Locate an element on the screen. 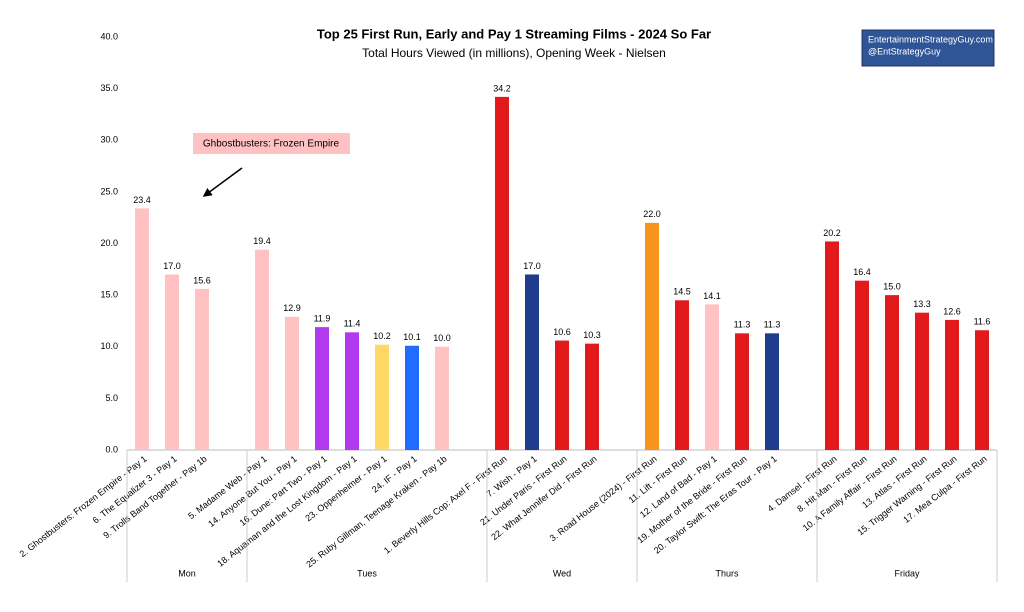 The height and width of the screenshot is (612, 1024). annotation-arrow is located at coordinates (222, 182).